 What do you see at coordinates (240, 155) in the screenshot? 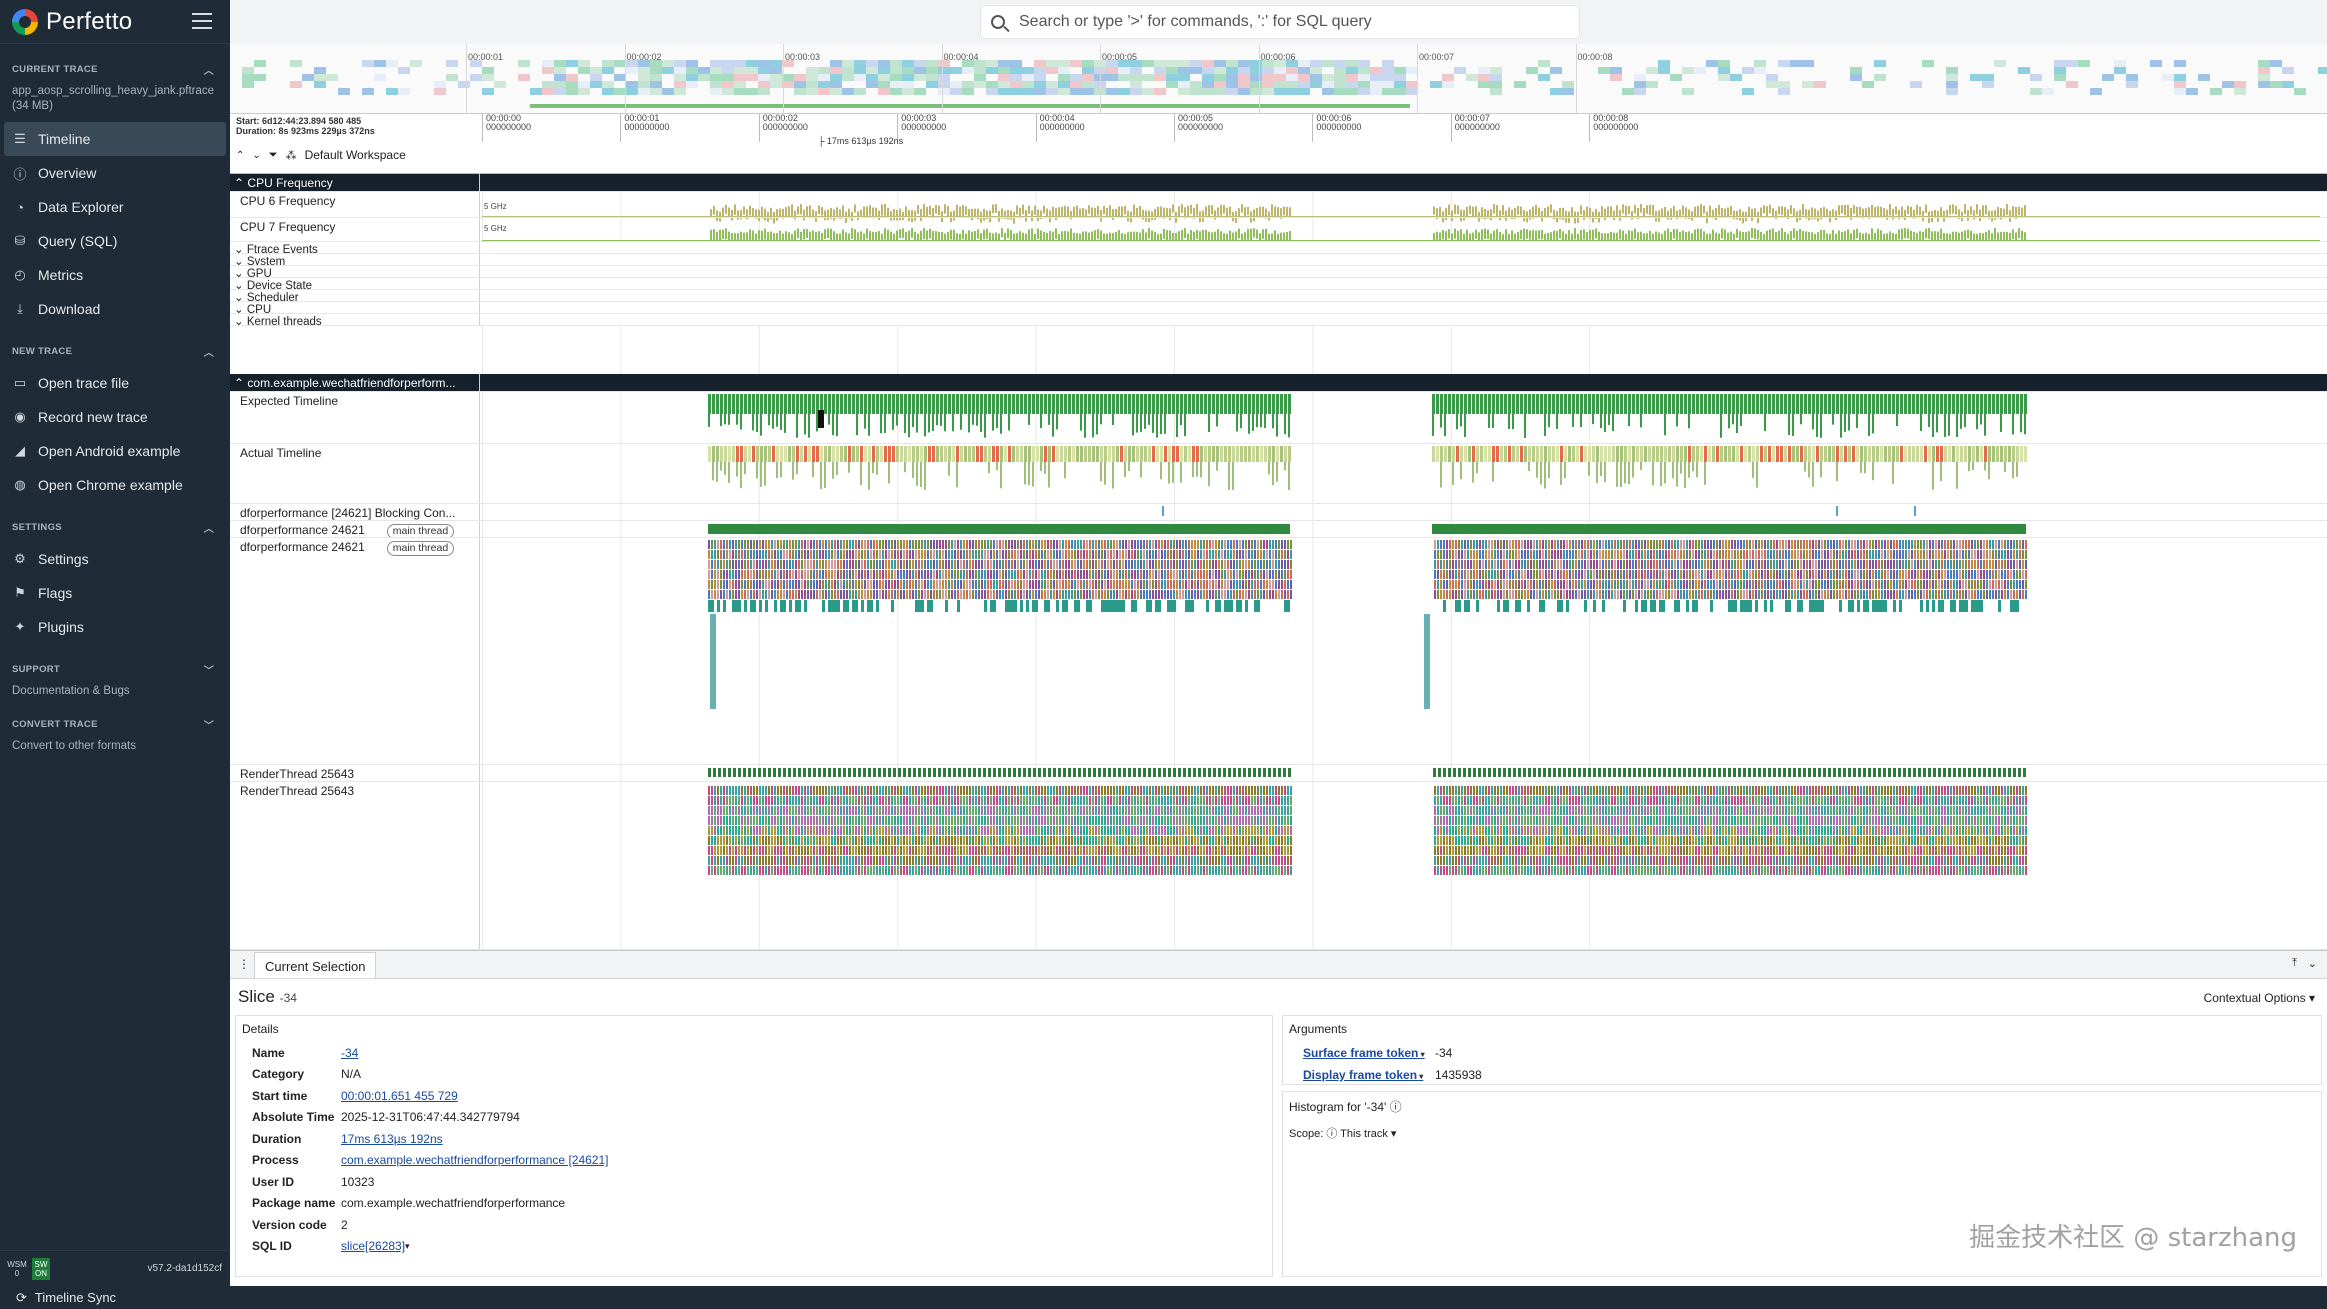
I see `collapse-all-icon: ⌃` at bounding box center [240, 155].